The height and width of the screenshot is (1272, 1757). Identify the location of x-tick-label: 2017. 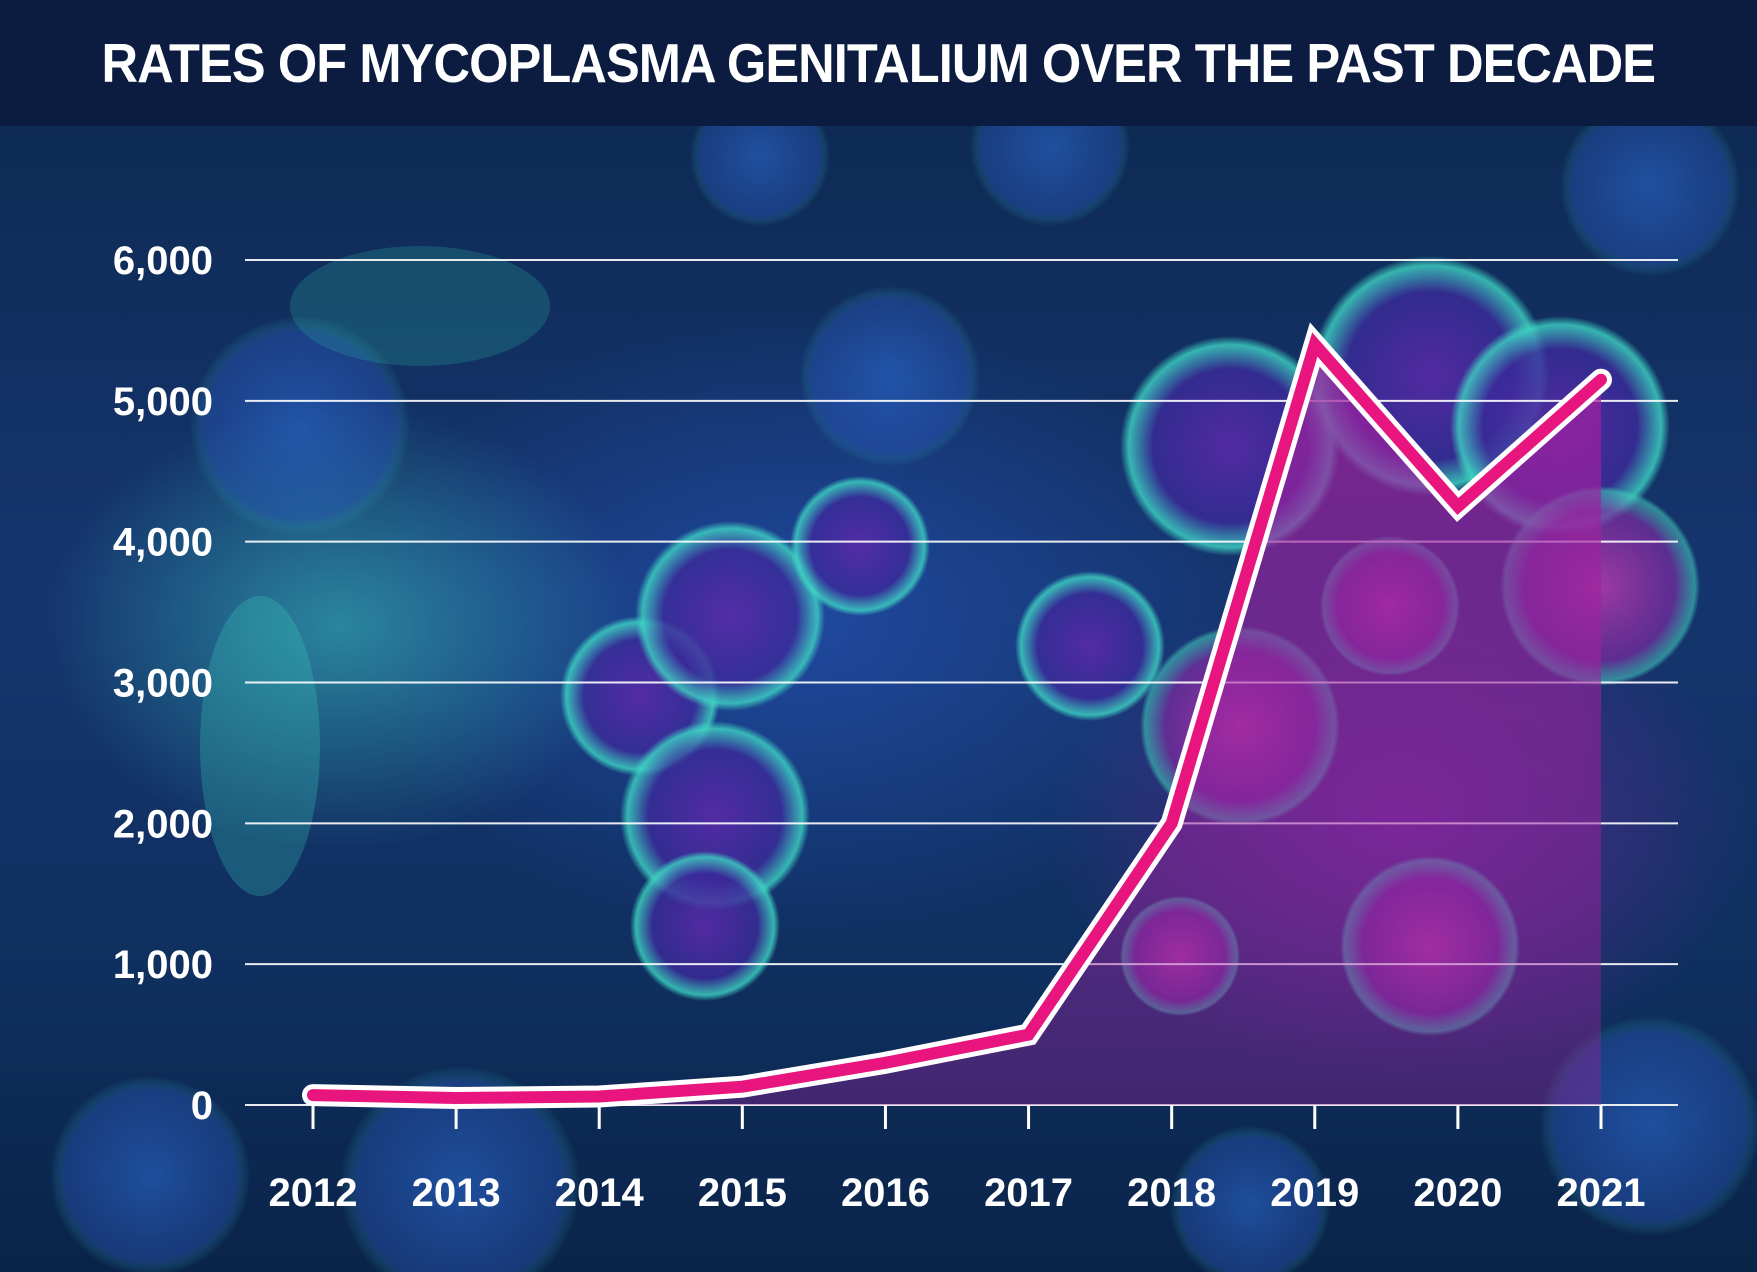
(1028, 1193).